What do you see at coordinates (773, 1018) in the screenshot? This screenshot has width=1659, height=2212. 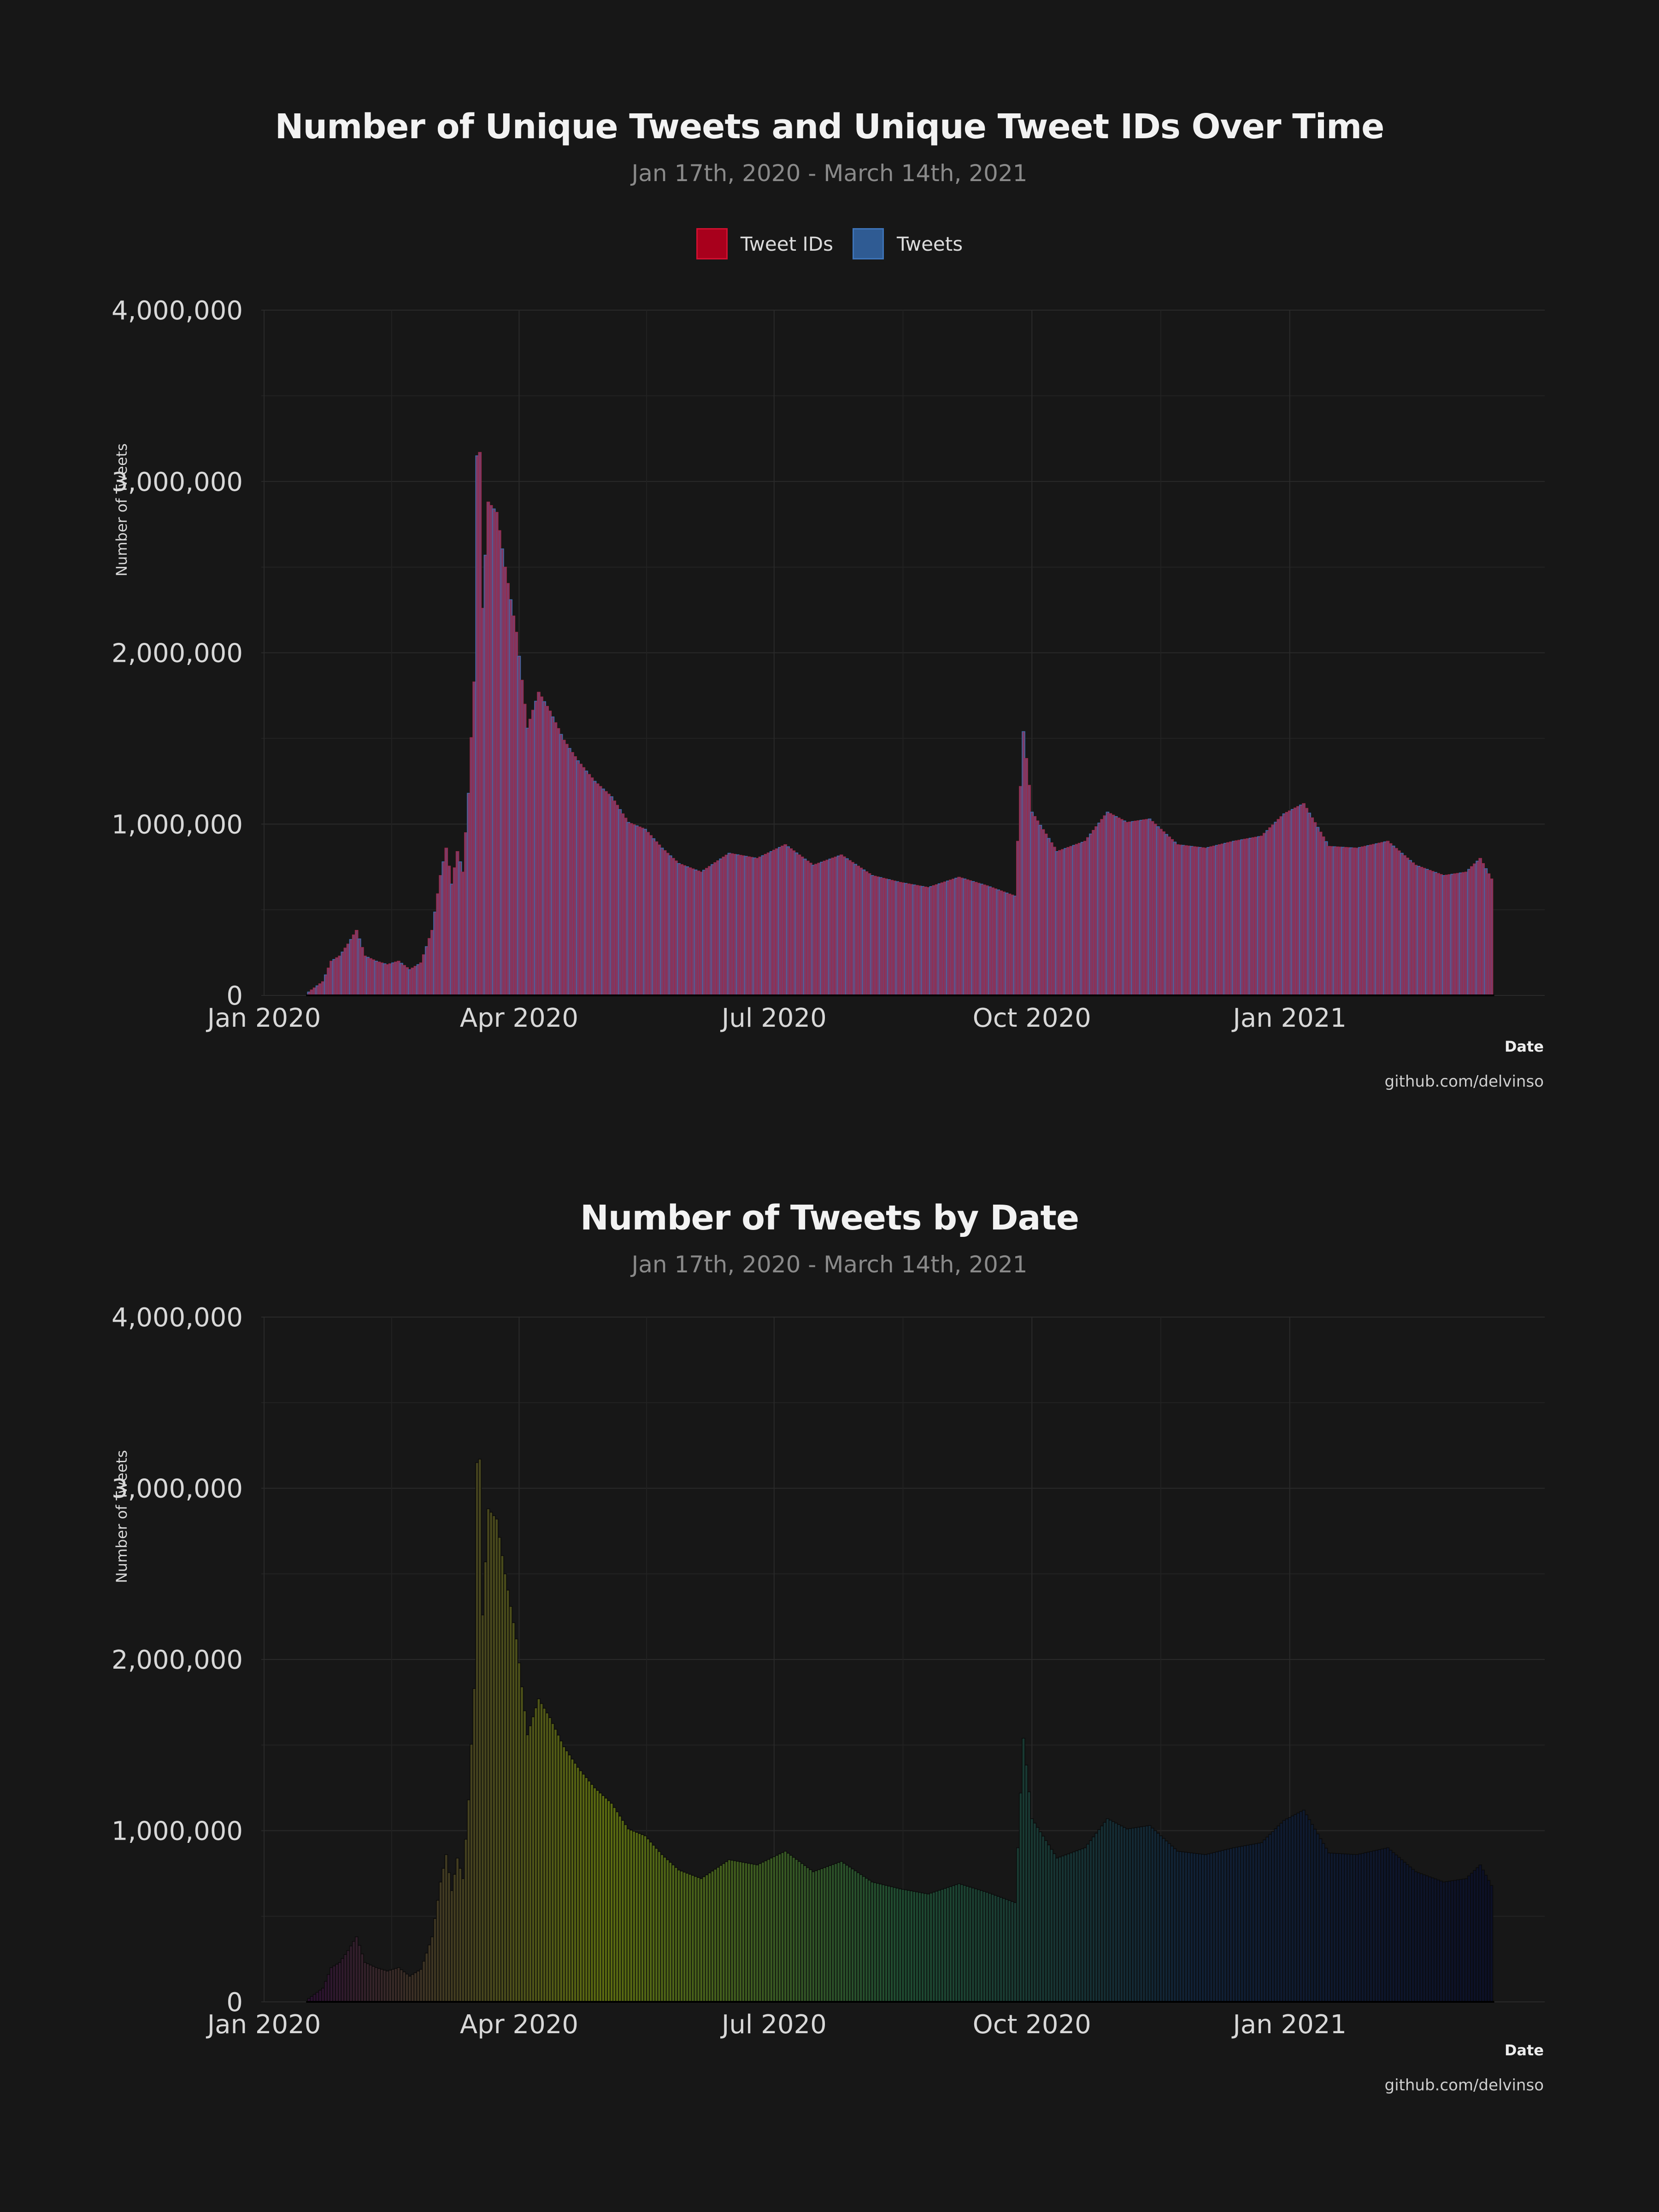 I see `x-tick-label: Jul 2020` at bounding box center [773, 1018].